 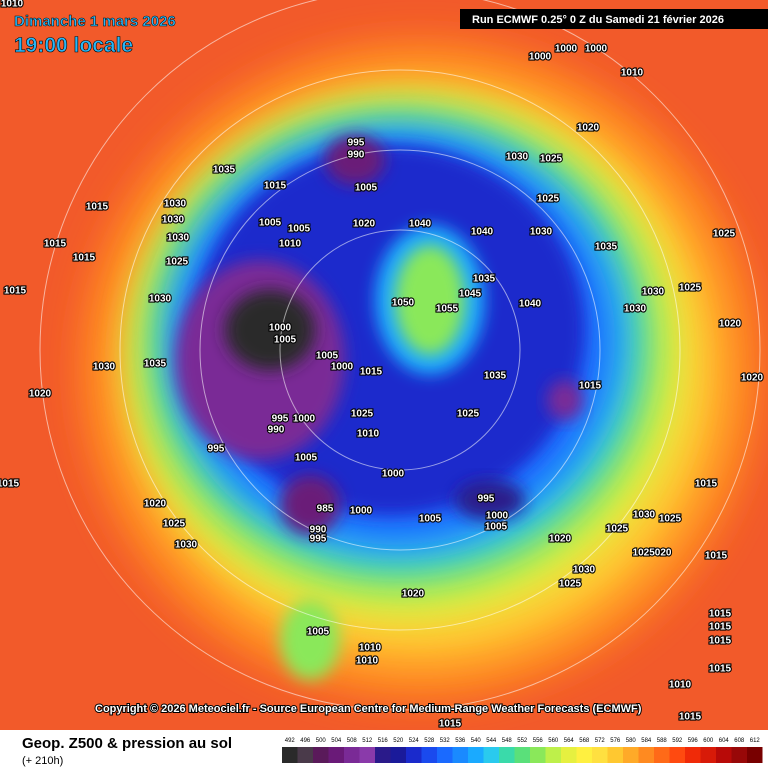 I want to click on colorbar-label: 524, so click(x=414, y=741).